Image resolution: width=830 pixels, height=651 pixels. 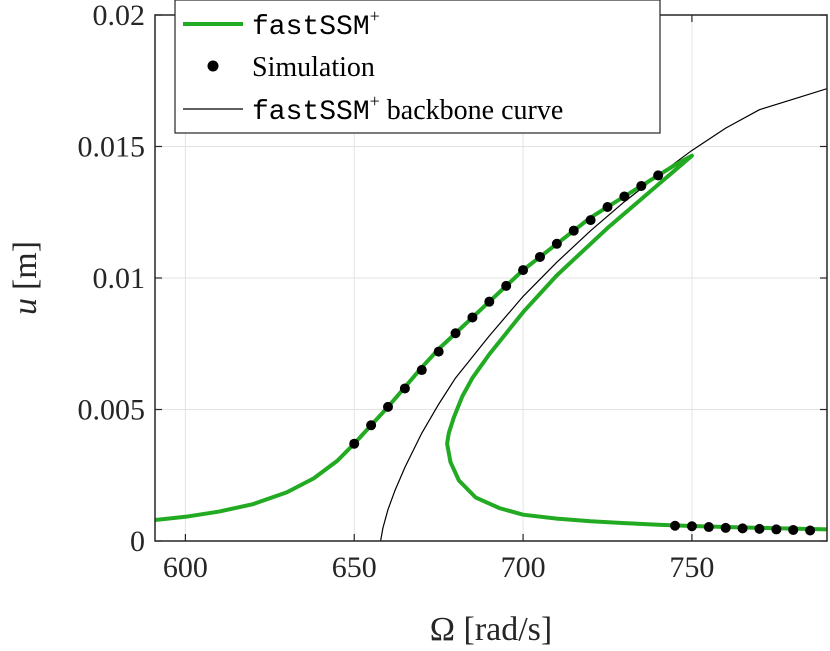 What do you see at coordinates (313, 67) in the screenshot?
I see `legend-label-simulation: Simulation` at bounding box center [313, 67].